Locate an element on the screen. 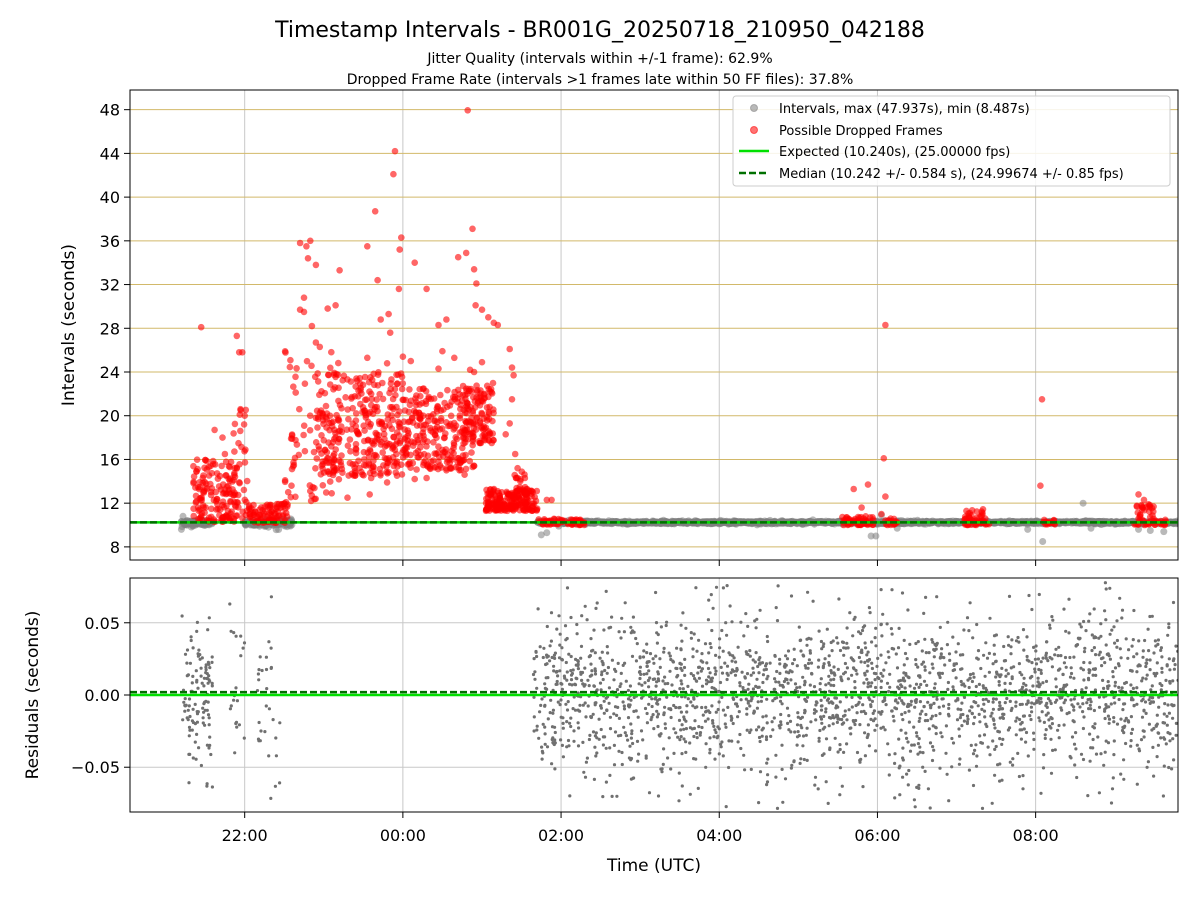  interval-point is located at coordinates (268, 527).